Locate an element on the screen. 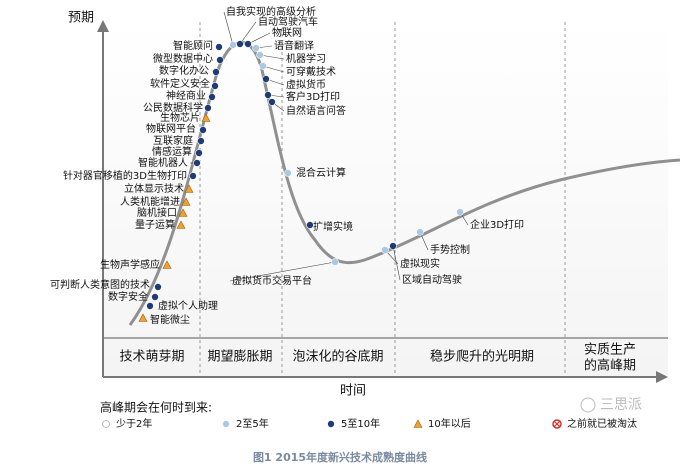 This screenshot has width=683, height=471. phase-label: 实质生产 is located at coordinates (610, 350).